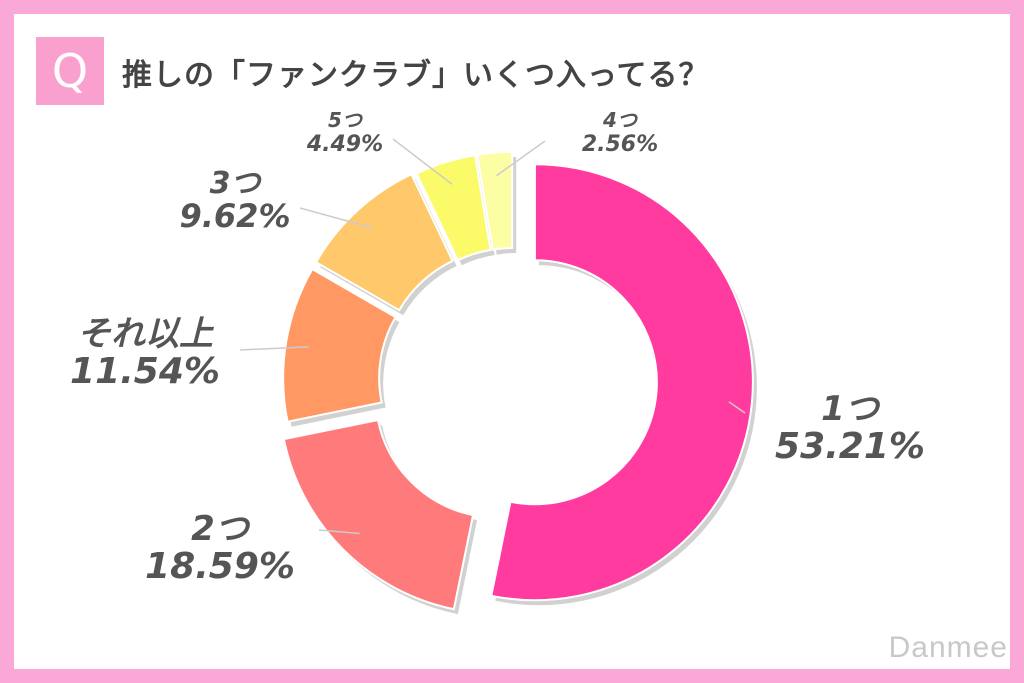 The width and height of the screenshot is (1024, 683). Describe the element at coordinates (344, 144) in the screenshot. I see `slice-value-label: 4.49%` at that location.